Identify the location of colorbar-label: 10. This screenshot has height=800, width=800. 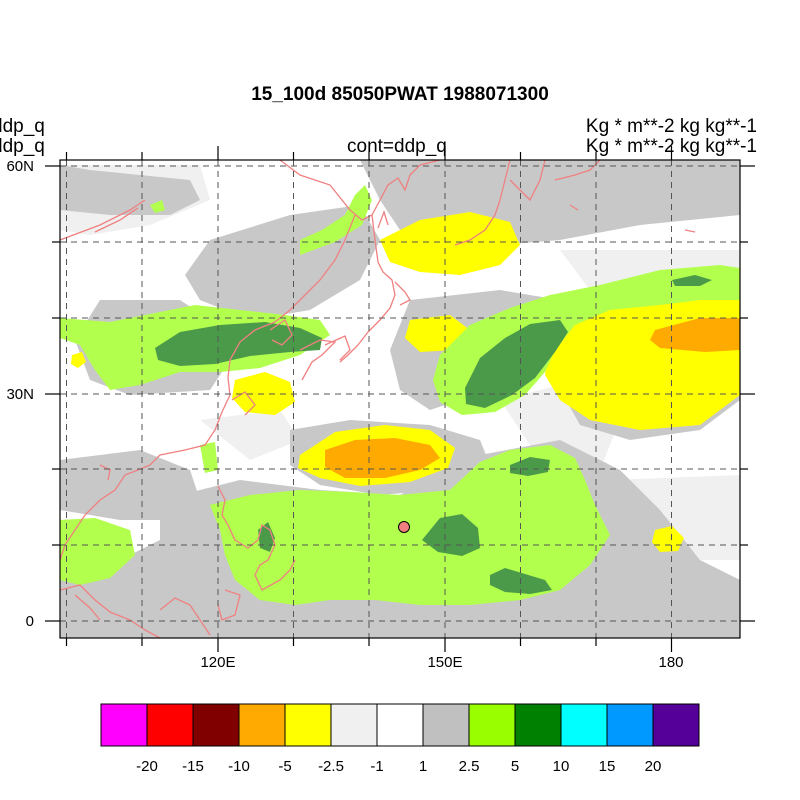
(561, 766).